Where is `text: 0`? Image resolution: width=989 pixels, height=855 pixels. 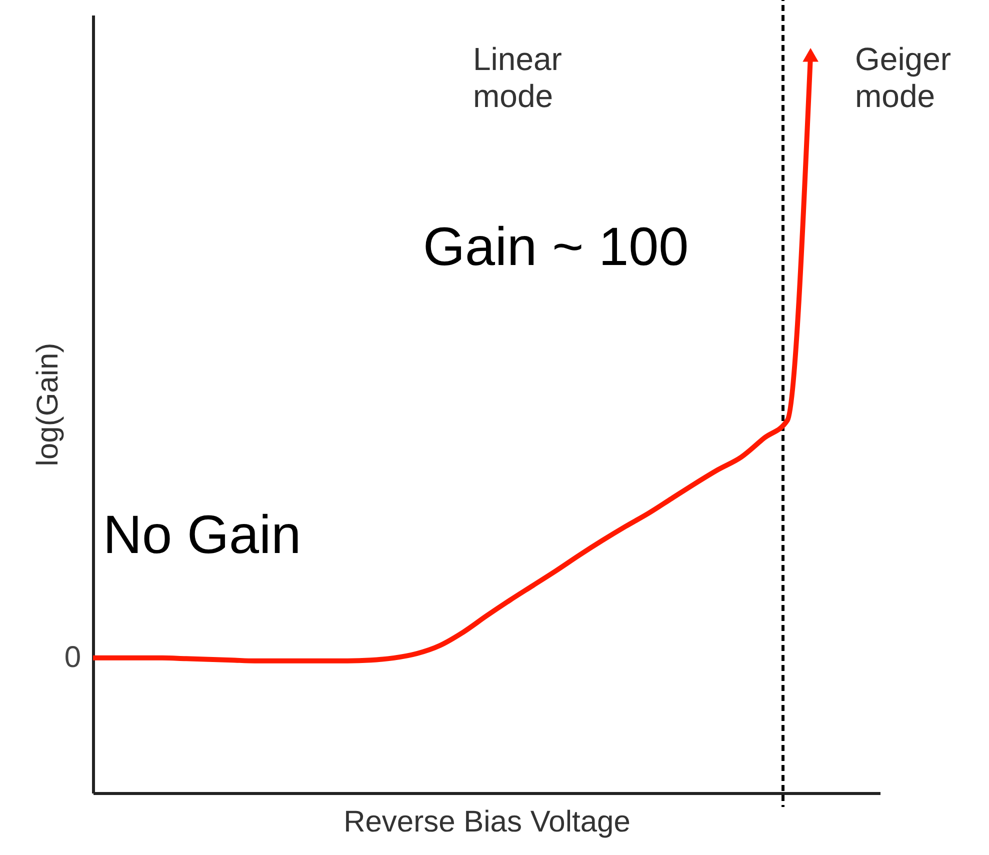 text: 0 is located at coordinates (72, 657).